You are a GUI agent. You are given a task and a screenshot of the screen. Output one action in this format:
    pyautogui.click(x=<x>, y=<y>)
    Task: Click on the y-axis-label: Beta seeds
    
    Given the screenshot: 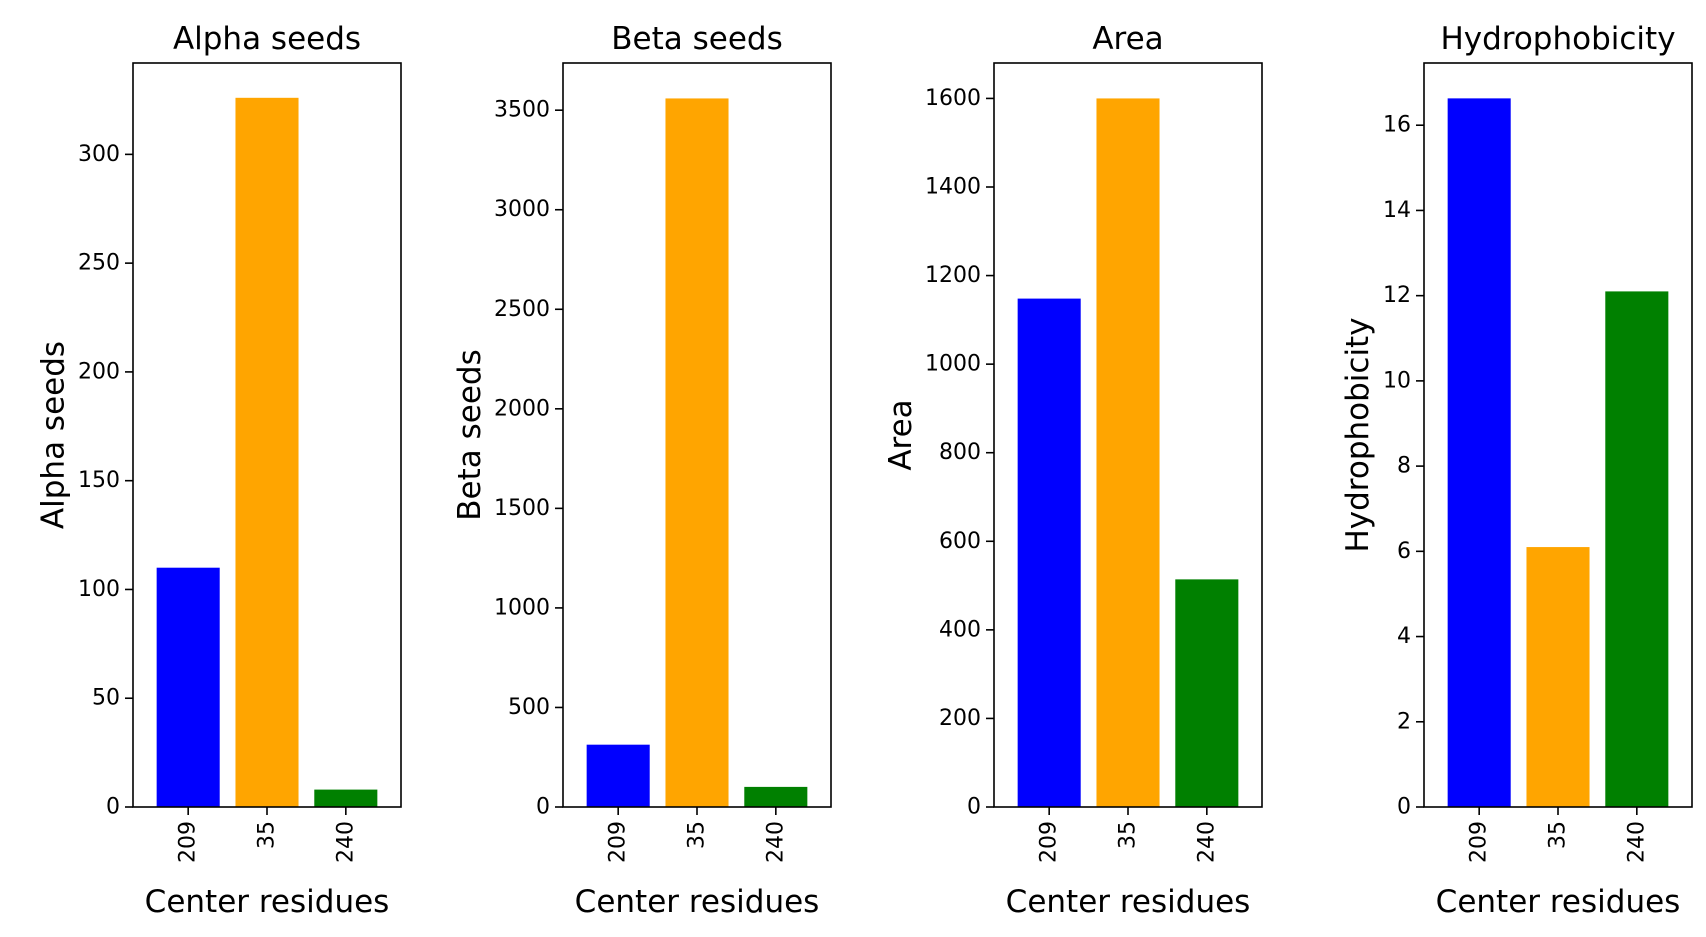 What is the action you would take?
    pyautogui.click(x=470, y=434)
    